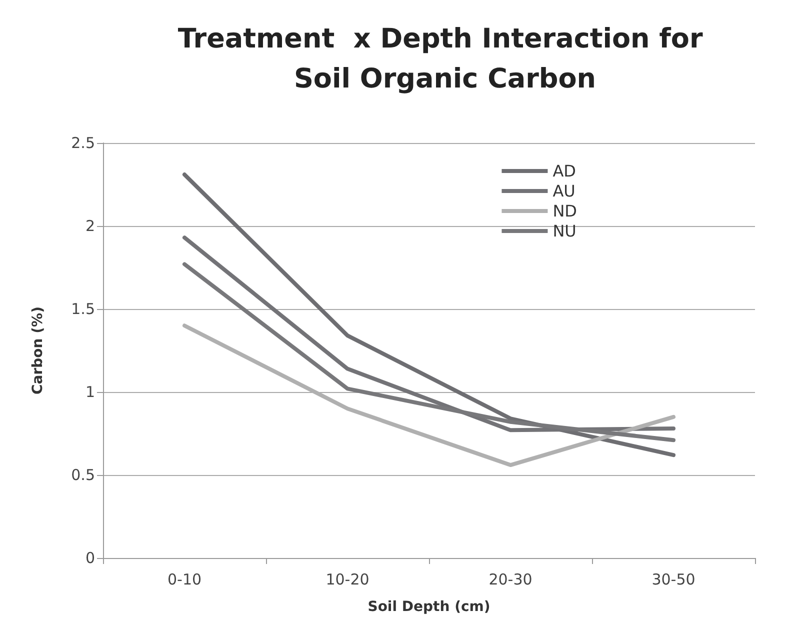 The height and width of the screenshot is (642, 800). What do you see at coordinates (83, 143) in the screenshot?
I see `y-tick-label: 2.5` at bounding box center [83, 143].